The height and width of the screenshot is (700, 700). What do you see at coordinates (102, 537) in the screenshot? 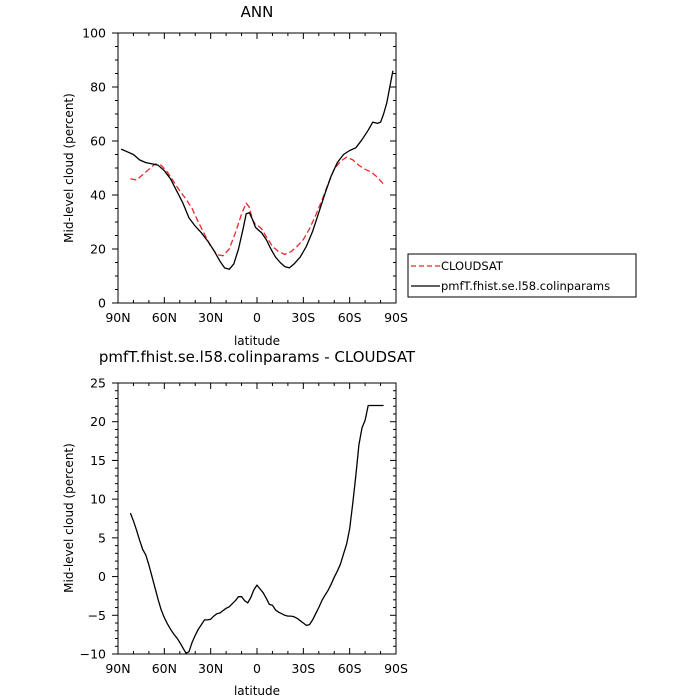
I see `y-tick-label: 5` at bounding box center [102, 537].